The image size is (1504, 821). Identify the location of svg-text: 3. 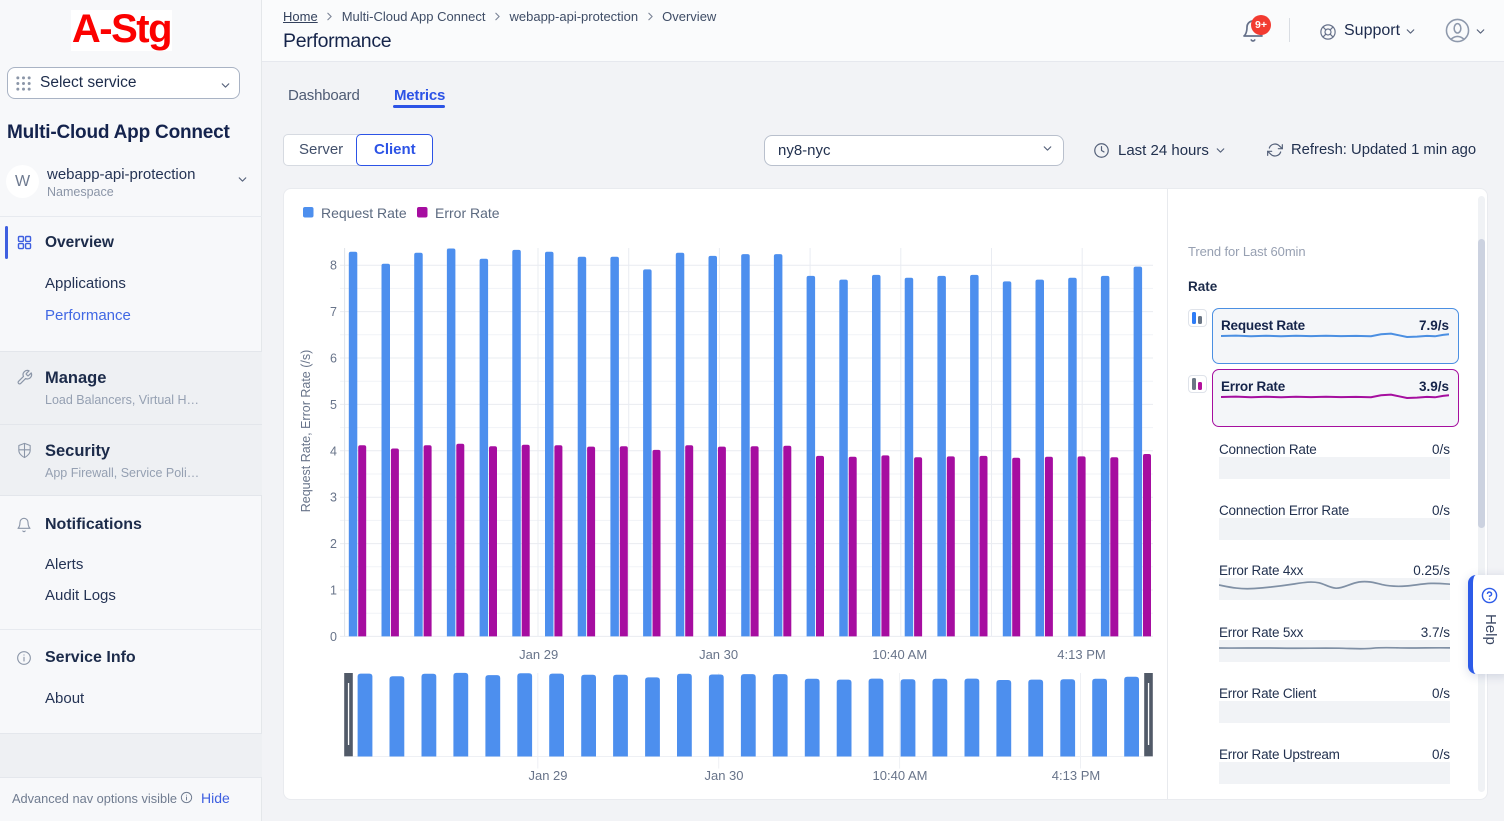
(333, 498).